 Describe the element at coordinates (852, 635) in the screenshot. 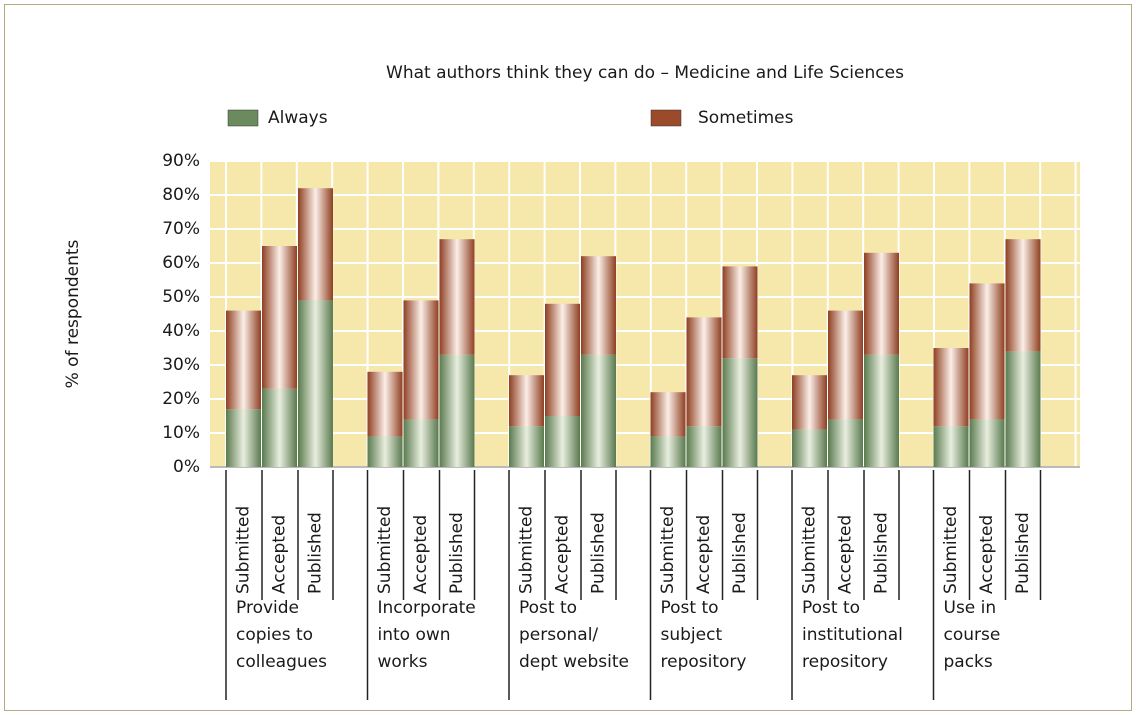

I see `group-label: institutional` at that location.